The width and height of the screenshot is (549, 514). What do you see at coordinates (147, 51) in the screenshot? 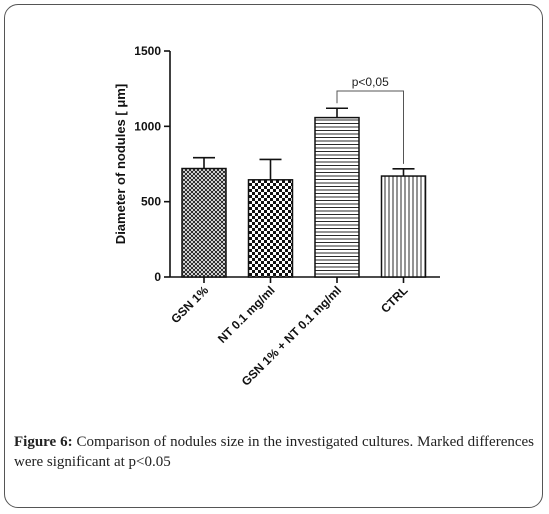
I see `y-tick-label-3: 1500` at bounding box center [147, 51].